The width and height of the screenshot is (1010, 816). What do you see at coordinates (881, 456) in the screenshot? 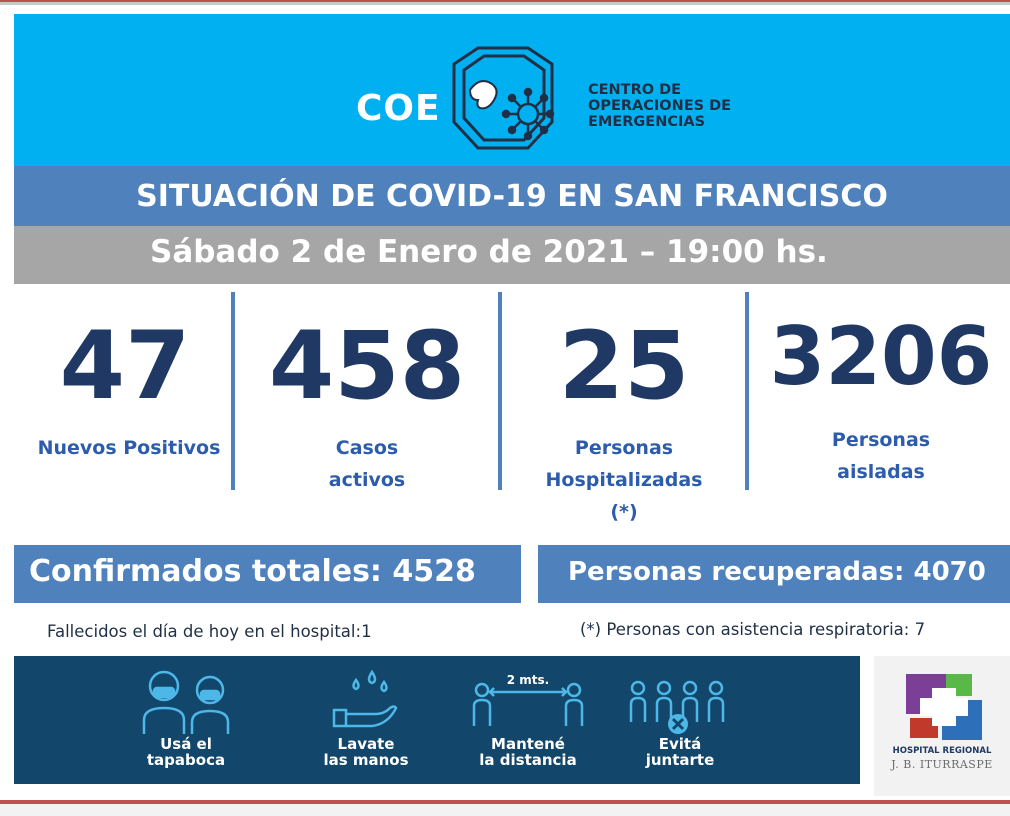
I see `stat-label-aisladas: Personas aisladas` at bounding box center [881, 456].